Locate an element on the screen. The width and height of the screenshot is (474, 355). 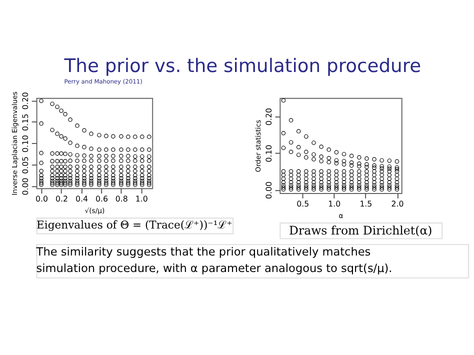
x-tick-label: 0.6 is located at coordinates (101, 199).